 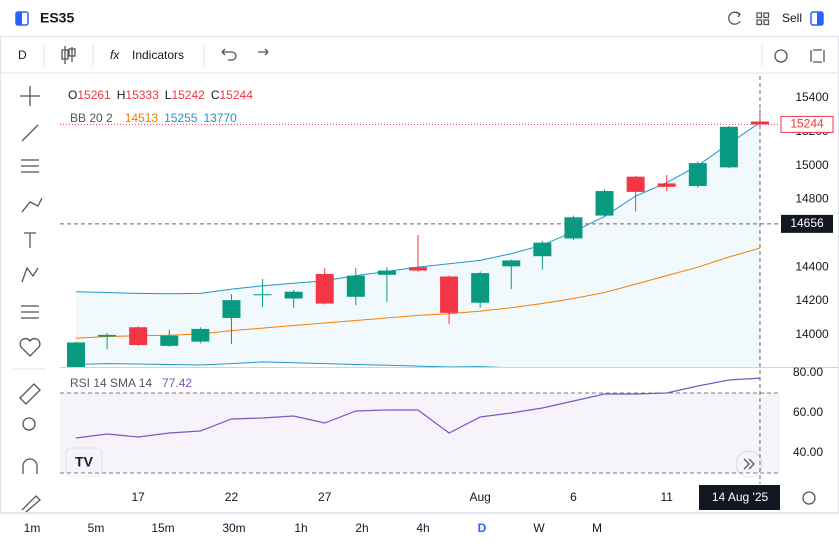 What do you see at coordinates (22, 18) in the screenshot?
I see `symbol-icon` at bounding box center [22, 18].